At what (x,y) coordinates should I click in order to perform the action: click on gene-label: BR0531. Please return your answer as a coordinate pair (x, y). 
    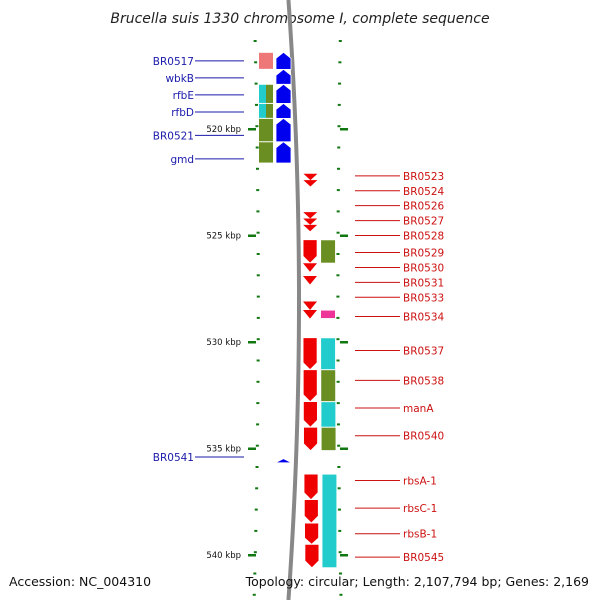
    Looking at the image, I should click on (423, 283).